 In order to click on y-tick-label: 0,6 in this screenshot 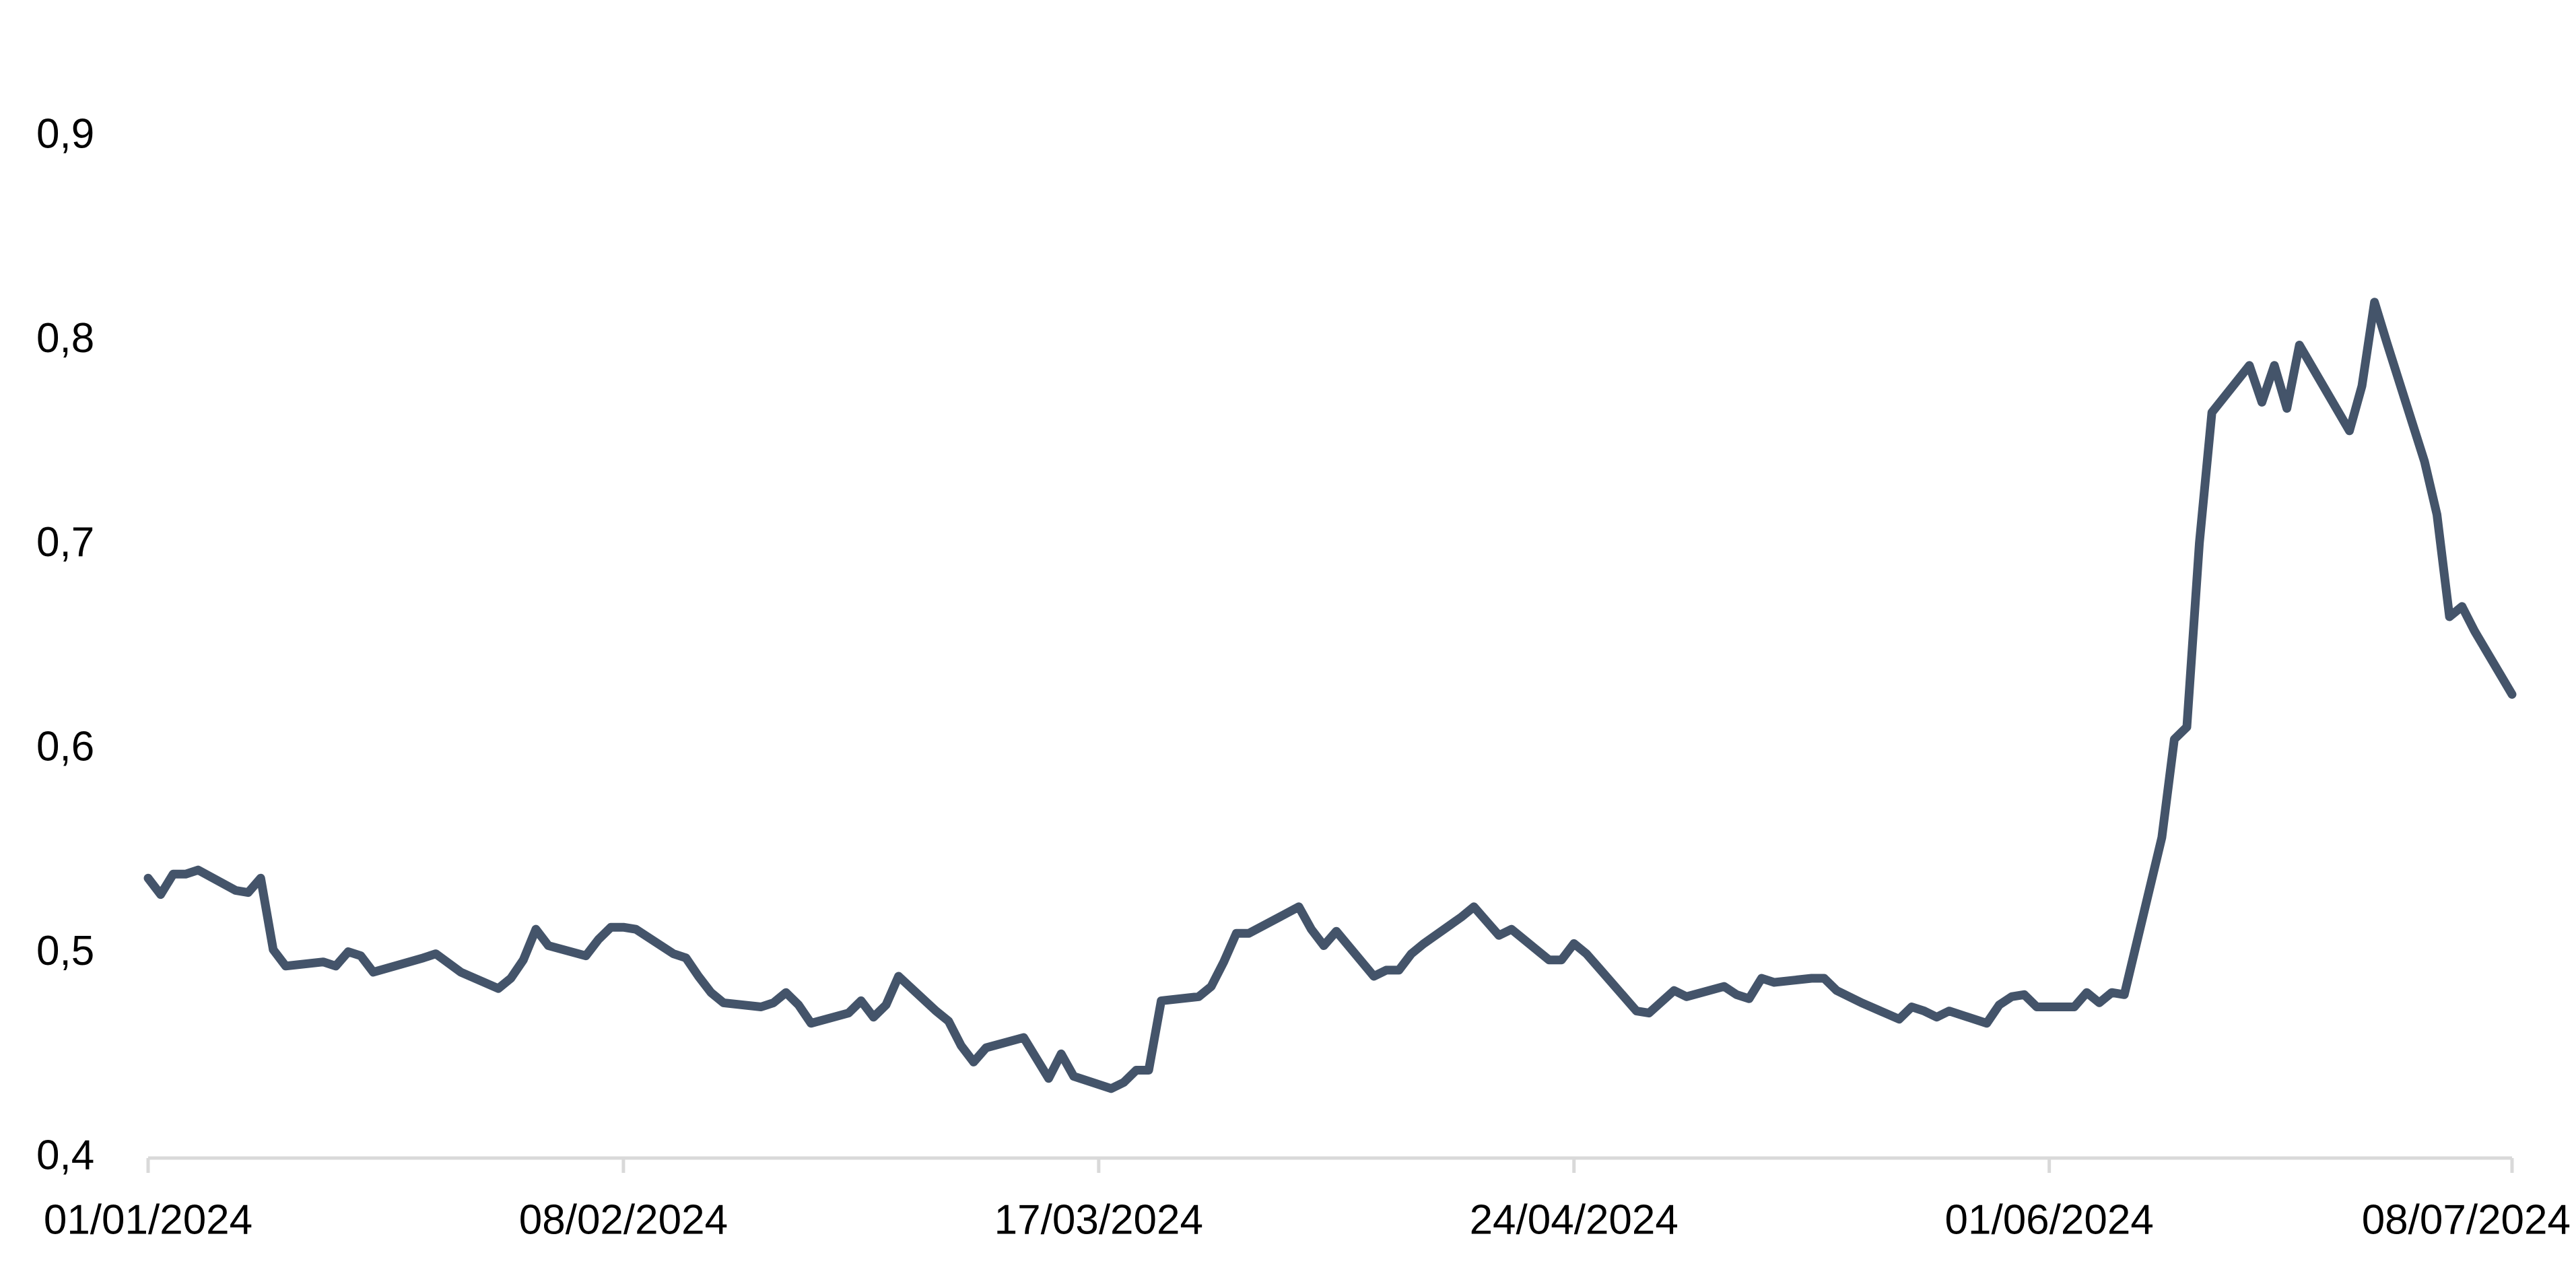, I will do `click(65, 747)`.